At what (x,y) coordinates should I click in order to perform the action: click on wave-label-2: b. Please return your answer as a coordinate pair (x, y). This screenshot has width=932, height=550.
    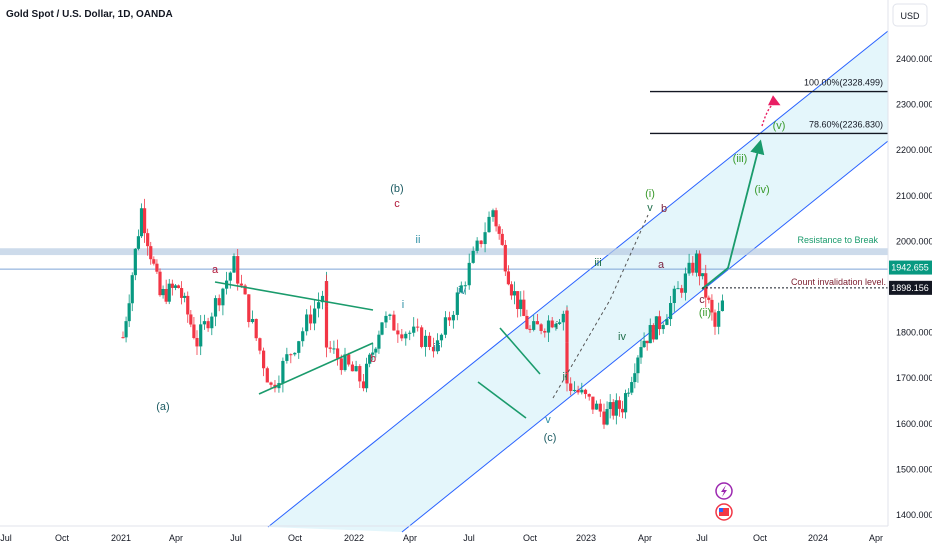
    Looking at the image, I should click on (373, 359).